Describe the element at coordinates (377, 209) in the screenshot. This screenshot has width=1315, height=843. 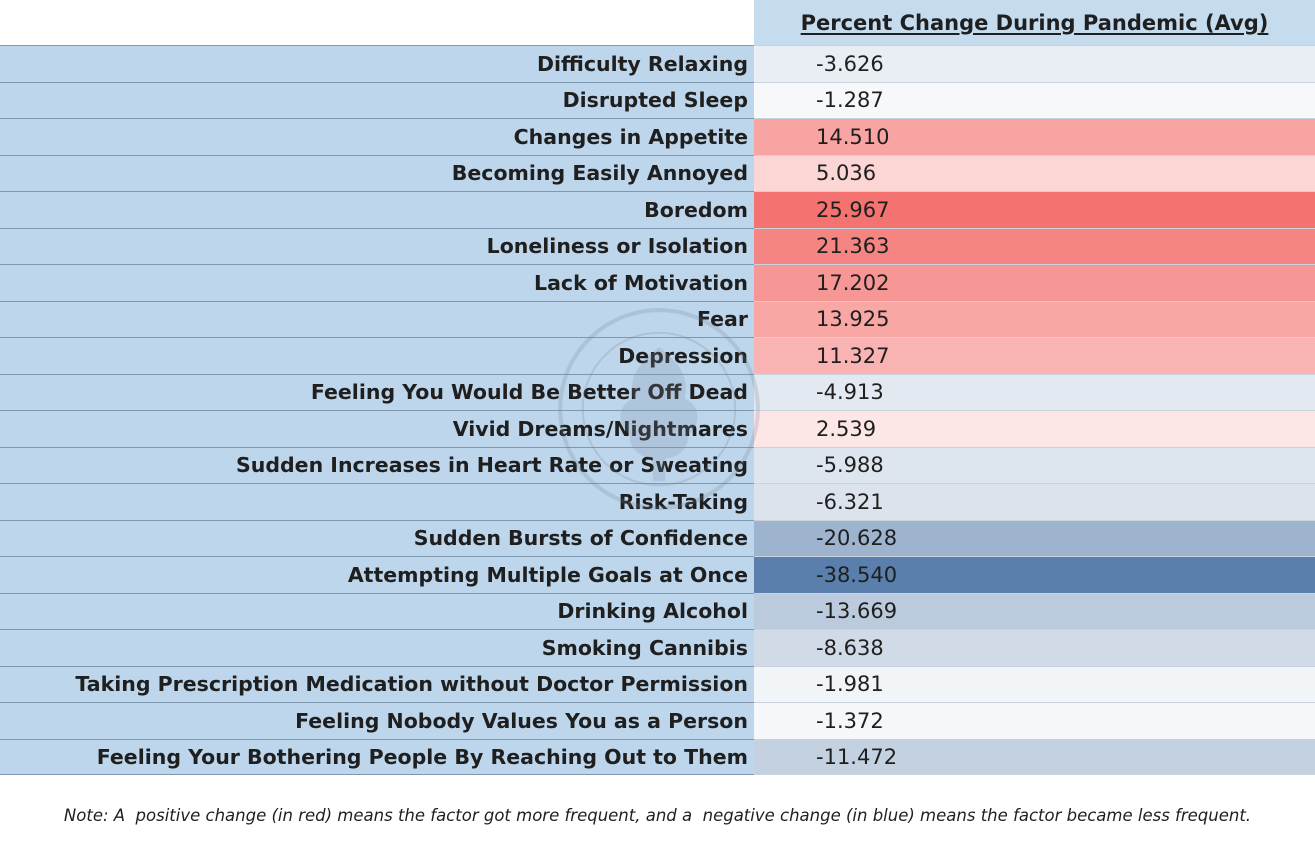
I see `row-label: Boredom` at that location.